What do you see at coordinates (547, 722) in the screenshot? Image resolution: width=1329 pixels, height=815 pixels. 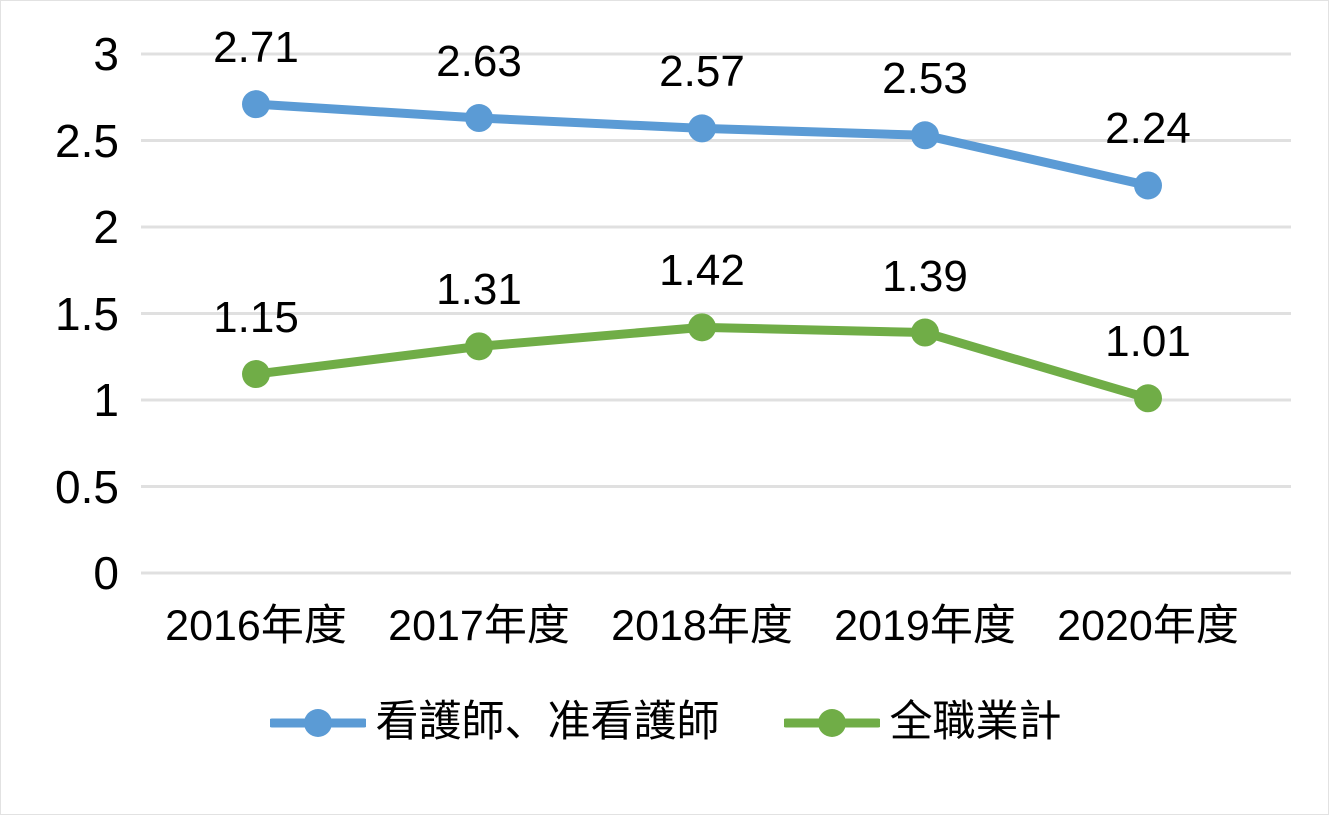 I see `legend-label: 看護師、准看護師` at bounding box center [547, 722].